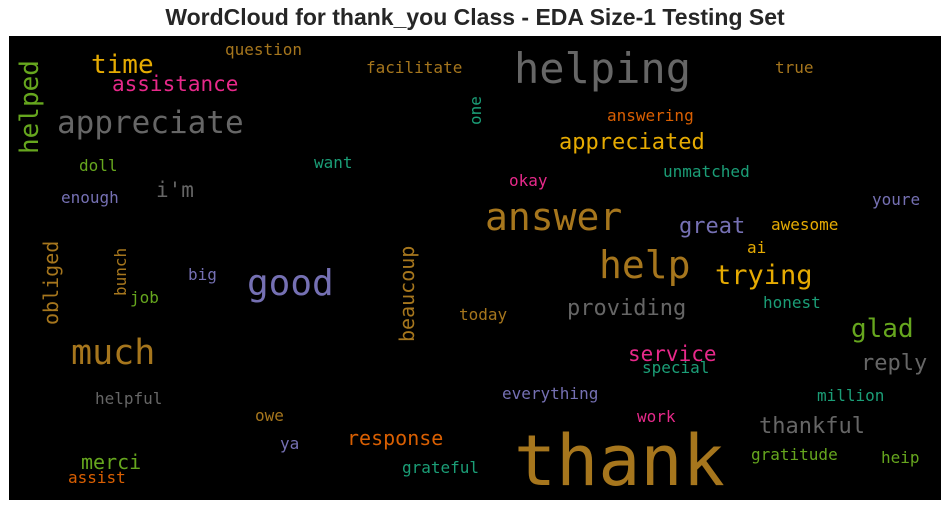 This screenshot has height=511, width=950. I want to click on word-special: special, so click(676, 367).